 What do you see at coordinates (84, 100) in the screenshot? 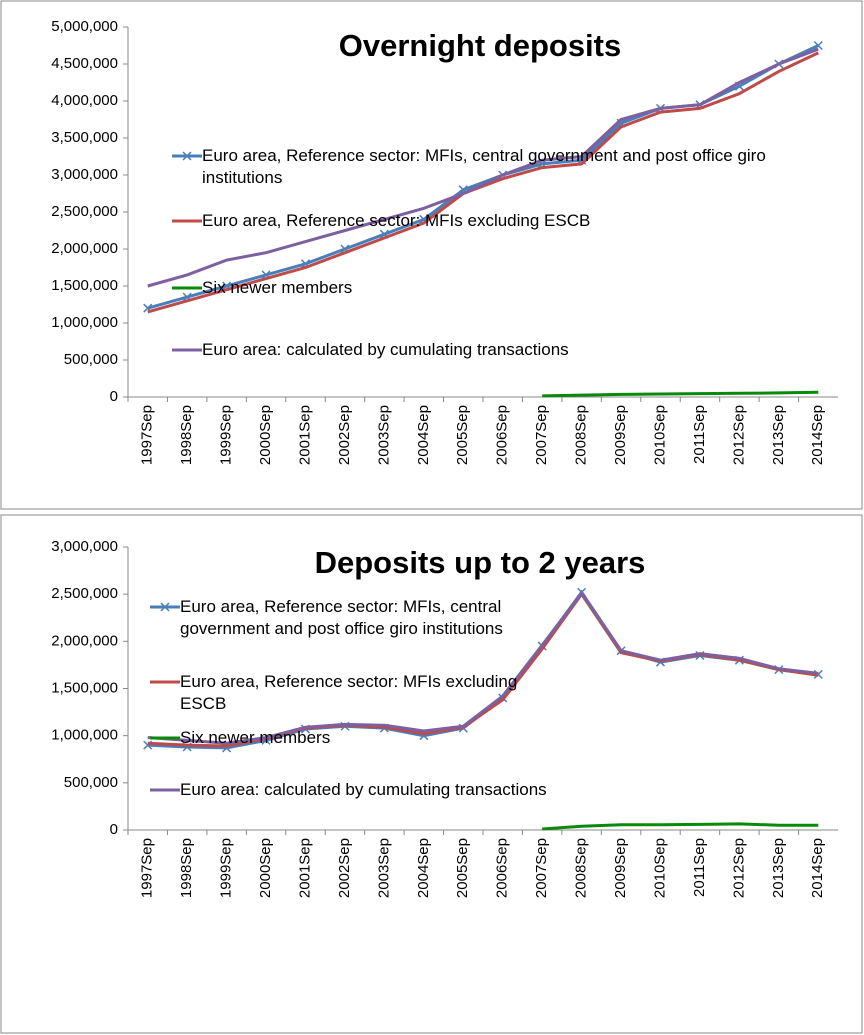
I see `y-tick-label: 4,000,000` at bounding box center [84, 100].